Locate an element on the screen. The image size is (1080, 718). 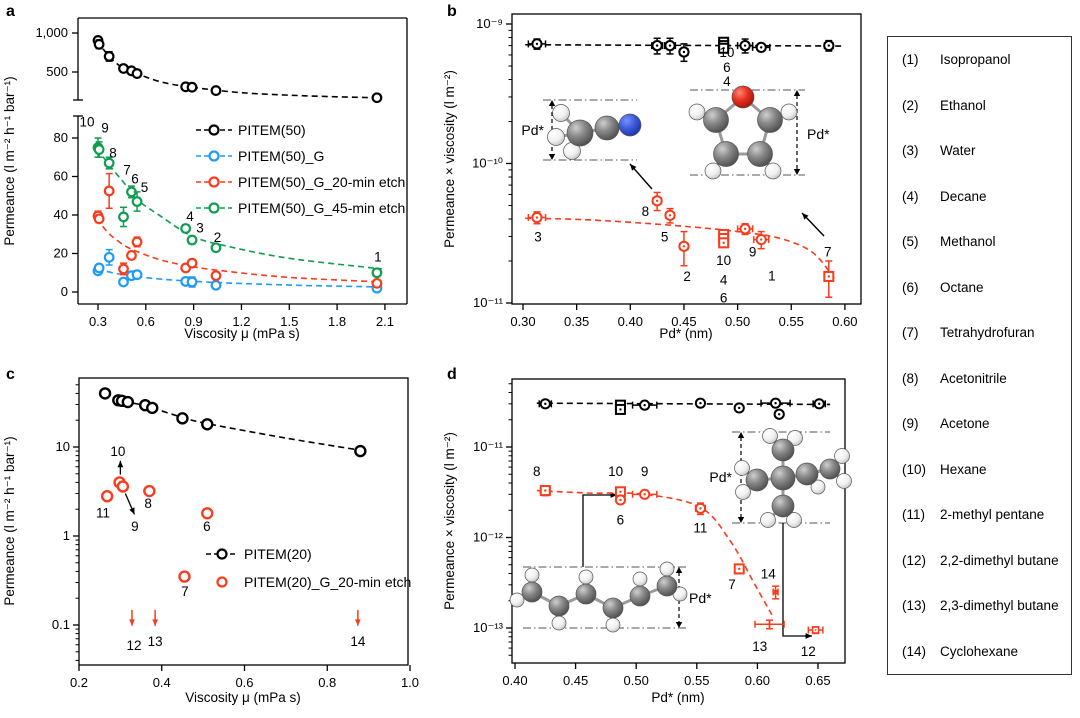
solvent-name: Acetonitrile is located at coordinates (973, 378).